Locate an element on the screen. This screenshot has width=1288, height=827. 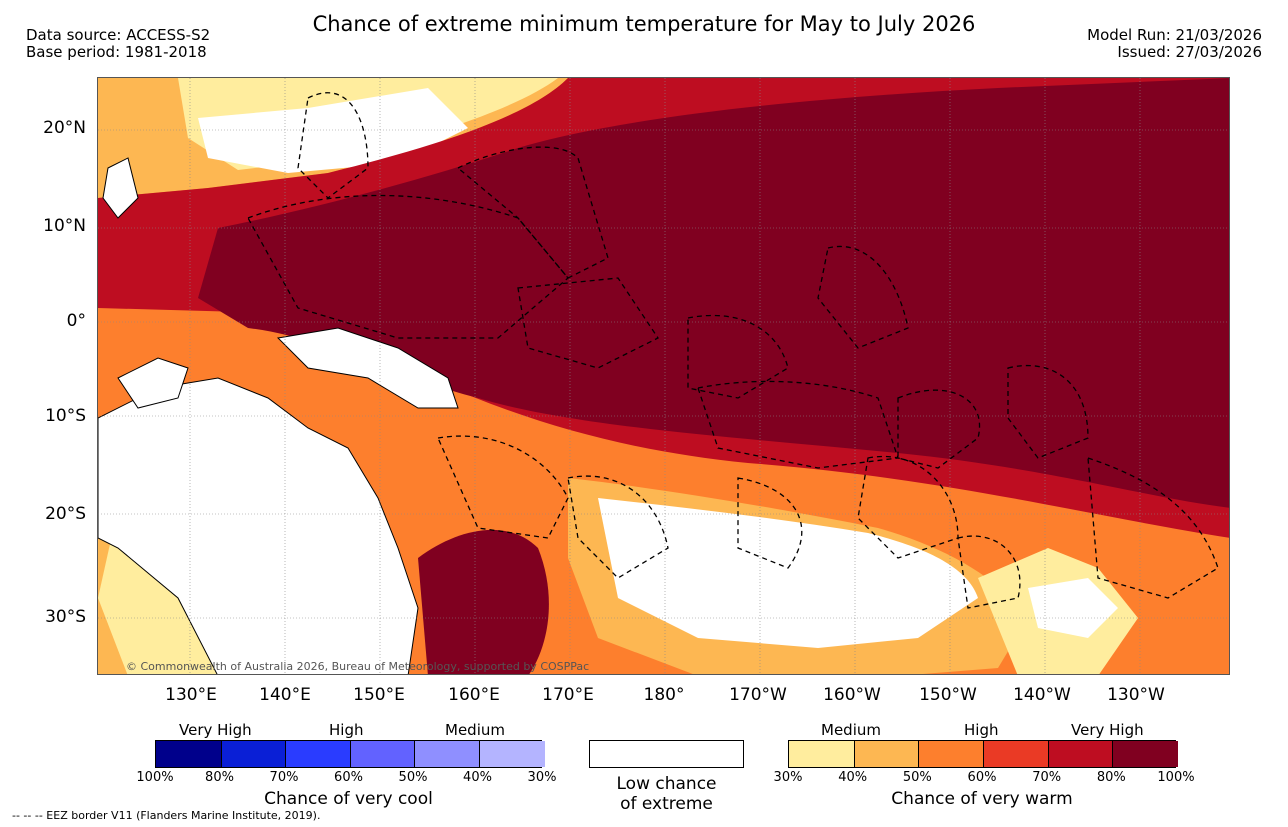
lon-label: 170°W is located at coordinates (758, 695).